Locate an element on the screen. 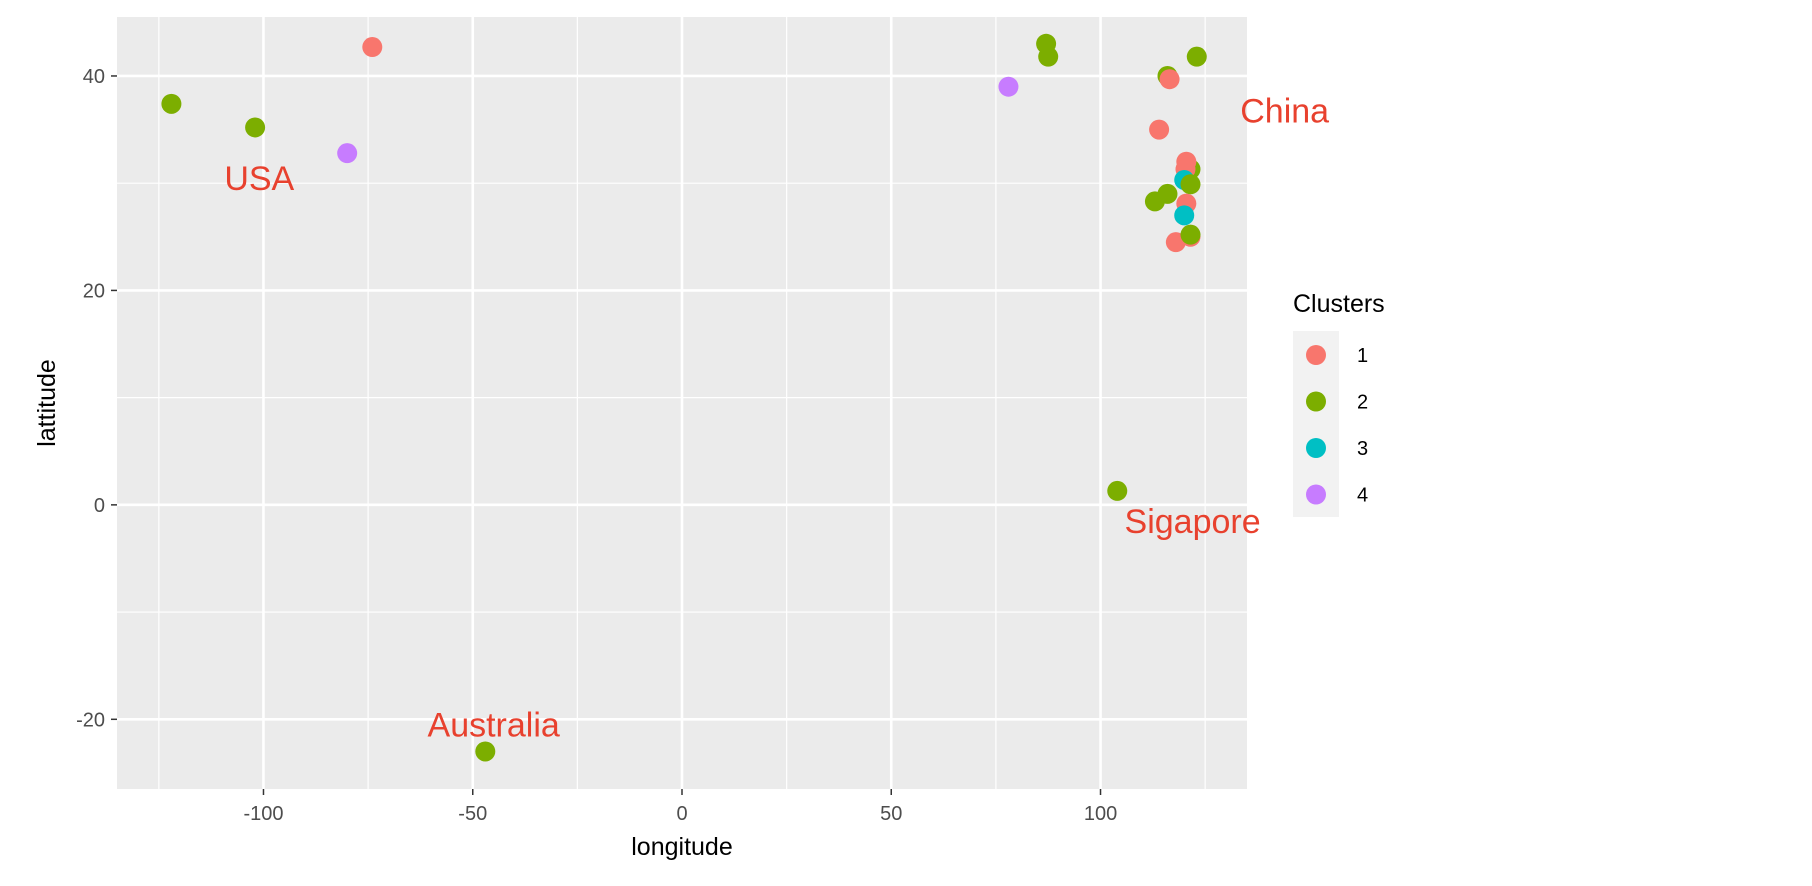 The width and height of the screenshot is (1812, 886). annotation-label: Sigapore is located at coordinates (1193, 522).